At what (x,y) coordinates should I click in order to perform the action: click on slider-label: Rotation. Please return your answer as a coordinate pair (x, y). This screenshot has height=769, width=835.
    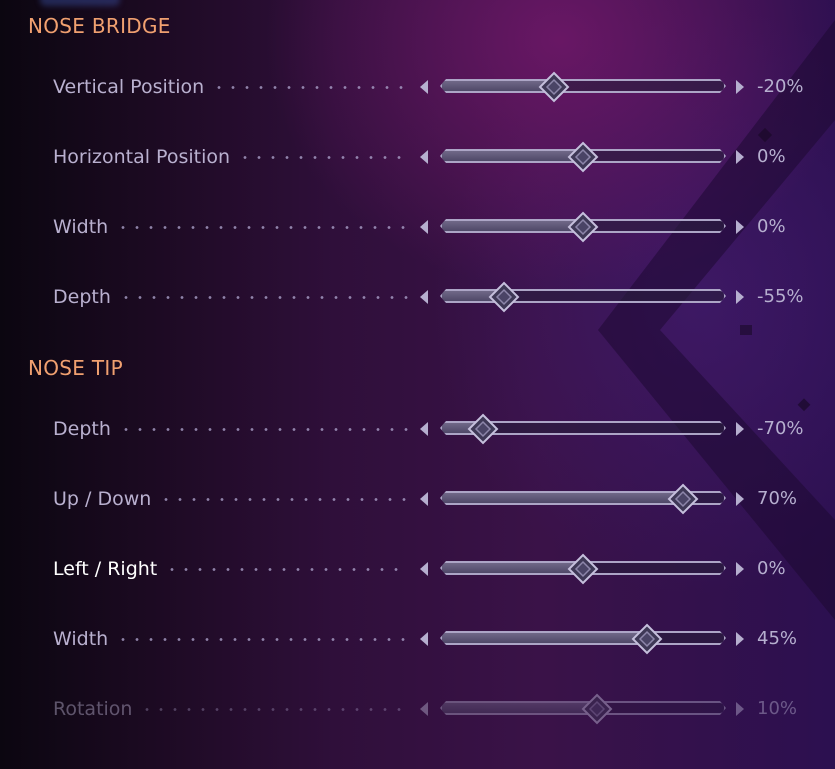
    Looking at the image, I should click on (93, 709).